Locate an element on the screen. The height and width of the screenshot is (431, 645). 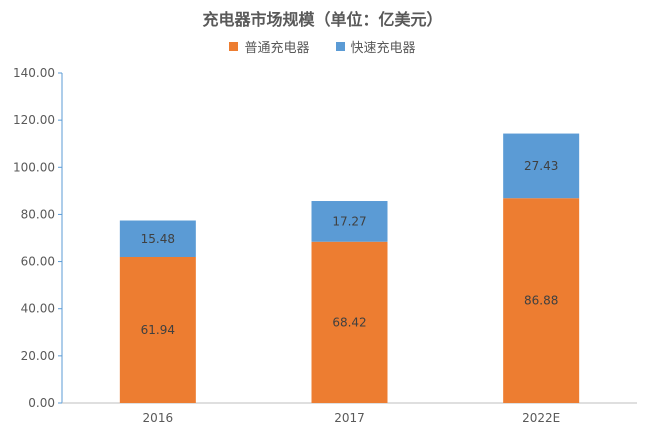
legend-swatch-regular is located at coordinates (234, 46).